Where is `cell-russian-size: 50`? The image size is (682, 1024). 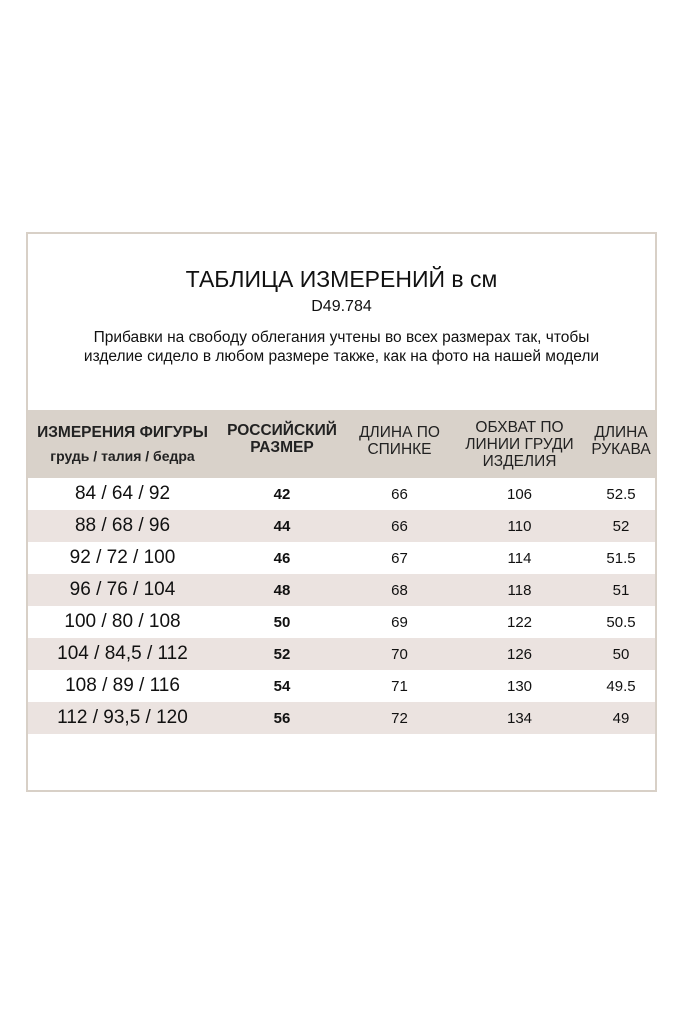 cell-russian-size: 50 is located at coordinates (282, 622).